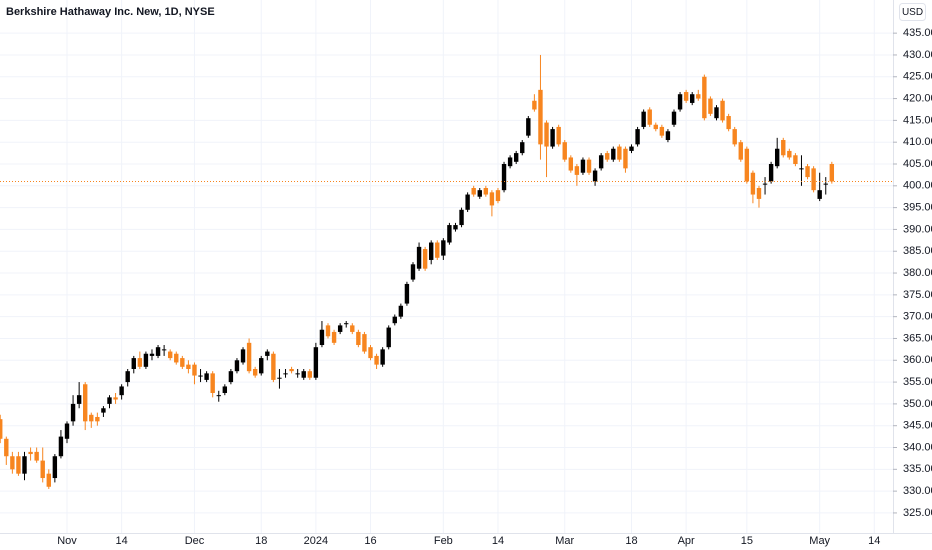 This screenshot has height=550, width=932. What do you see at coordinates (917, 360) in the screenshot?
I see `y-tick-label: 360.00` at bounding box center [917, 360].